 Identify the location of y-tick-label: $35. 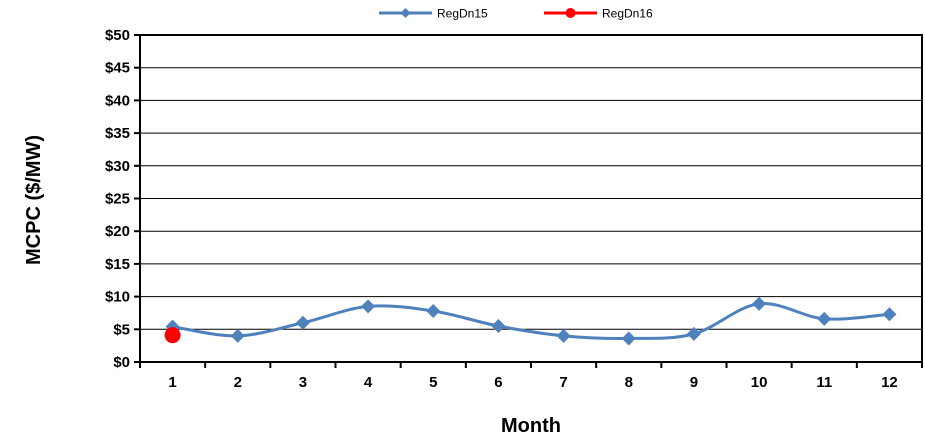
(117, 133).